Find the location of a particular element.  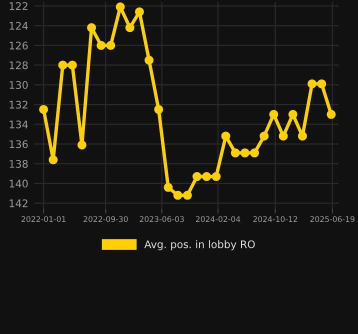

legend-label: Avg. pos. in lobby RO is located at coordinates (199, 245).